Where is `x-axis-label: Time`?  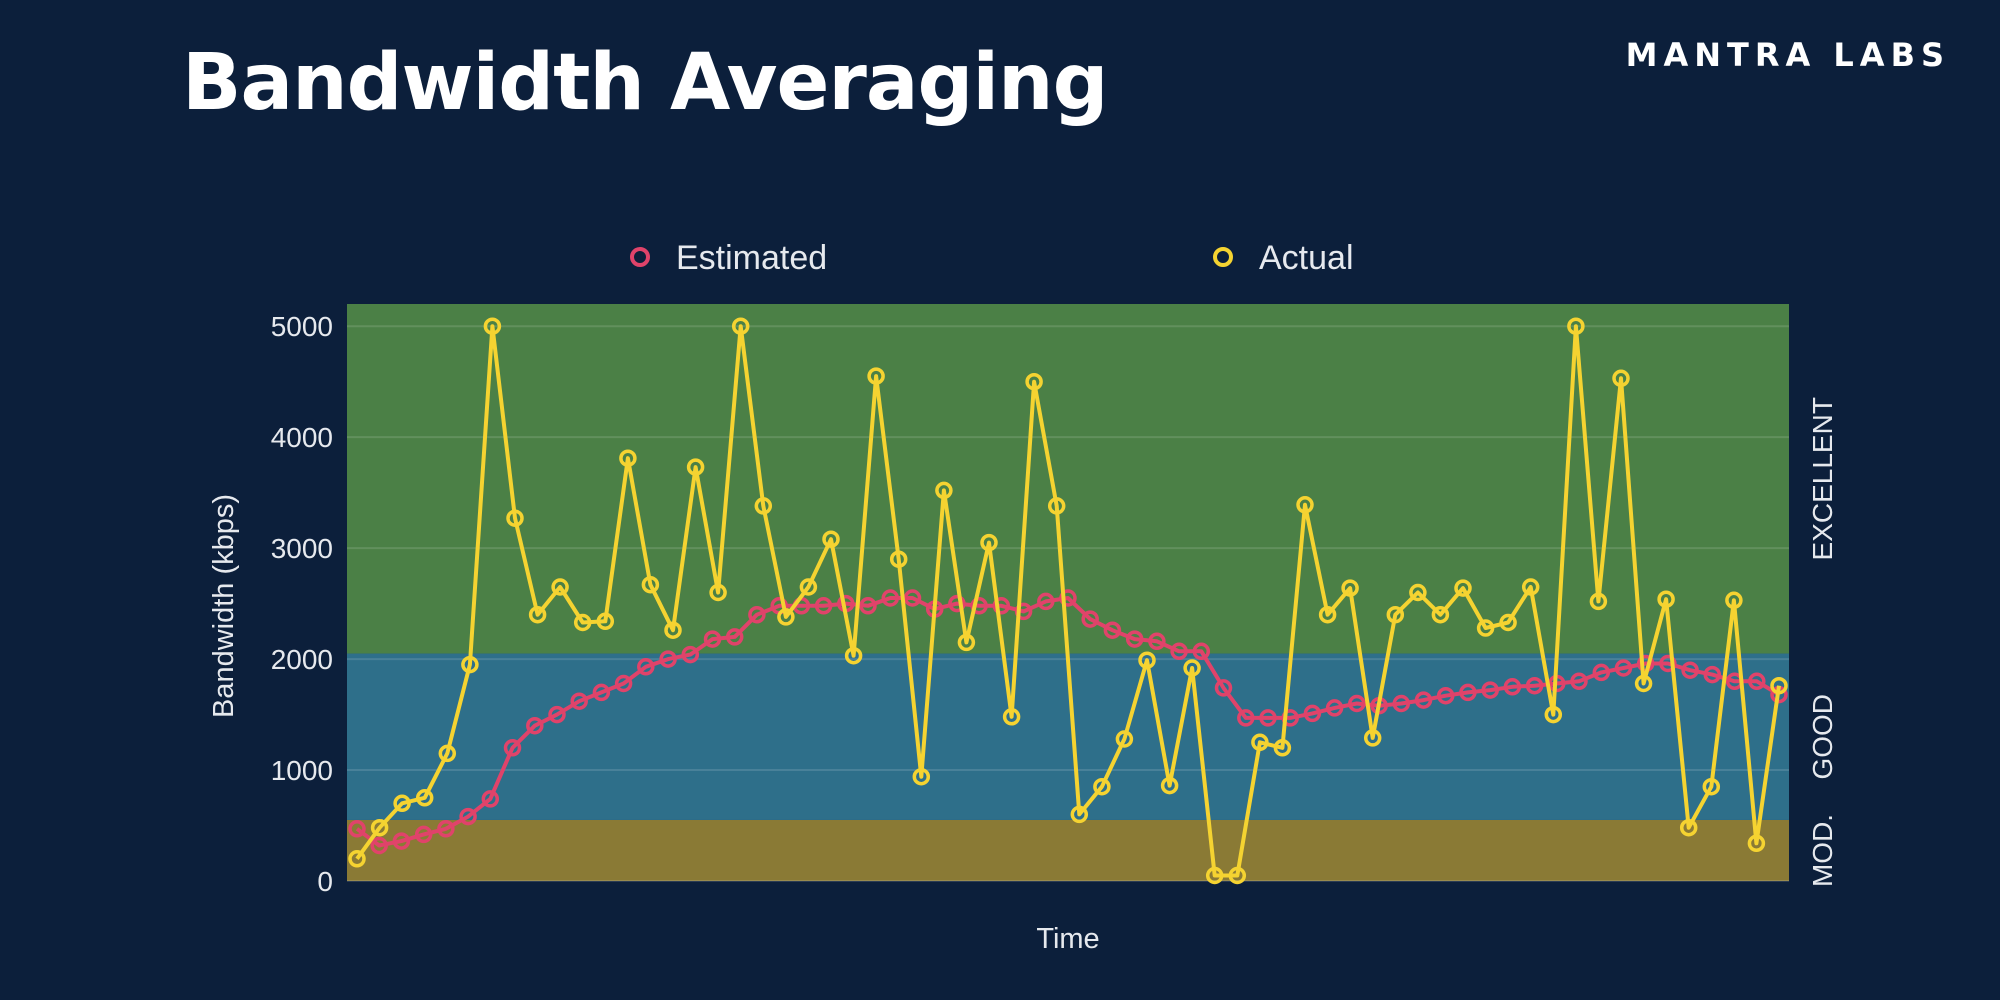
x-axis-label: Time is located at coordinates (1067, 939).